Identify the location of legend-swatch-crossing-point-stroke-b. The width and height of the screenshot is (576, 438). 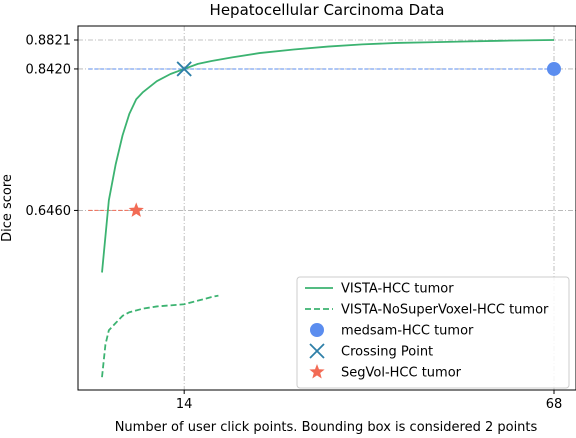
(317, 351).